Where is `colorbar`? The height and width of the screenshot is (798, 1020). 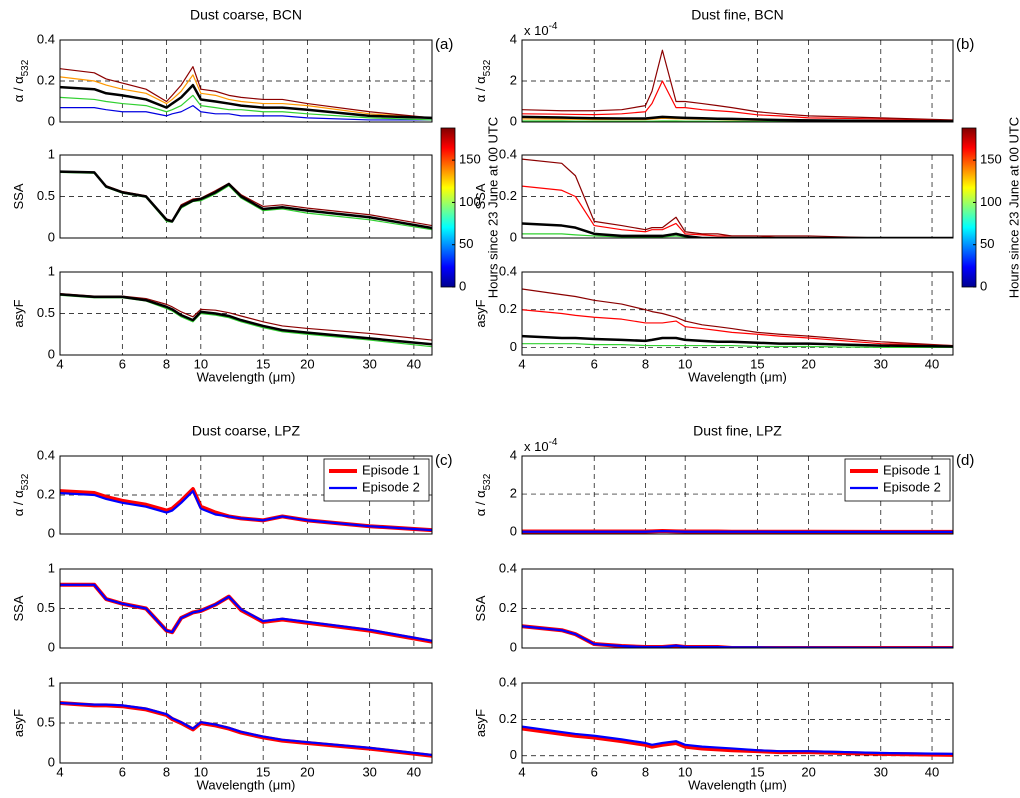
colorbar is located at coordinates (969, 207).